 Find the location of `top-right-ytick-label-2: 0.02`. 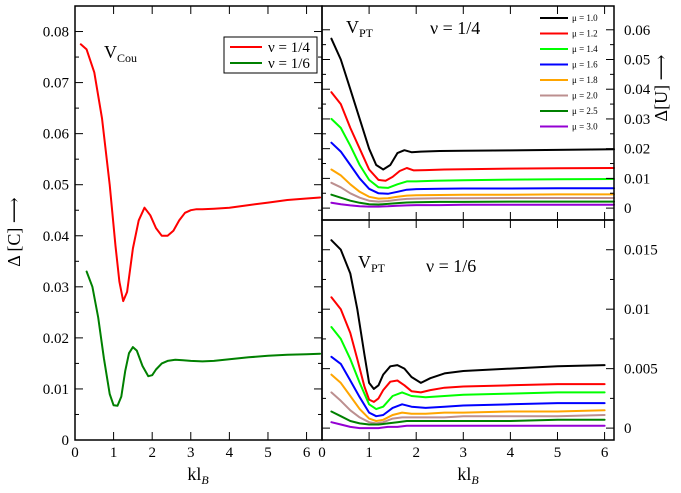

top-right-ytick-label-2: 0.02 is located at coordinates (637, 150).